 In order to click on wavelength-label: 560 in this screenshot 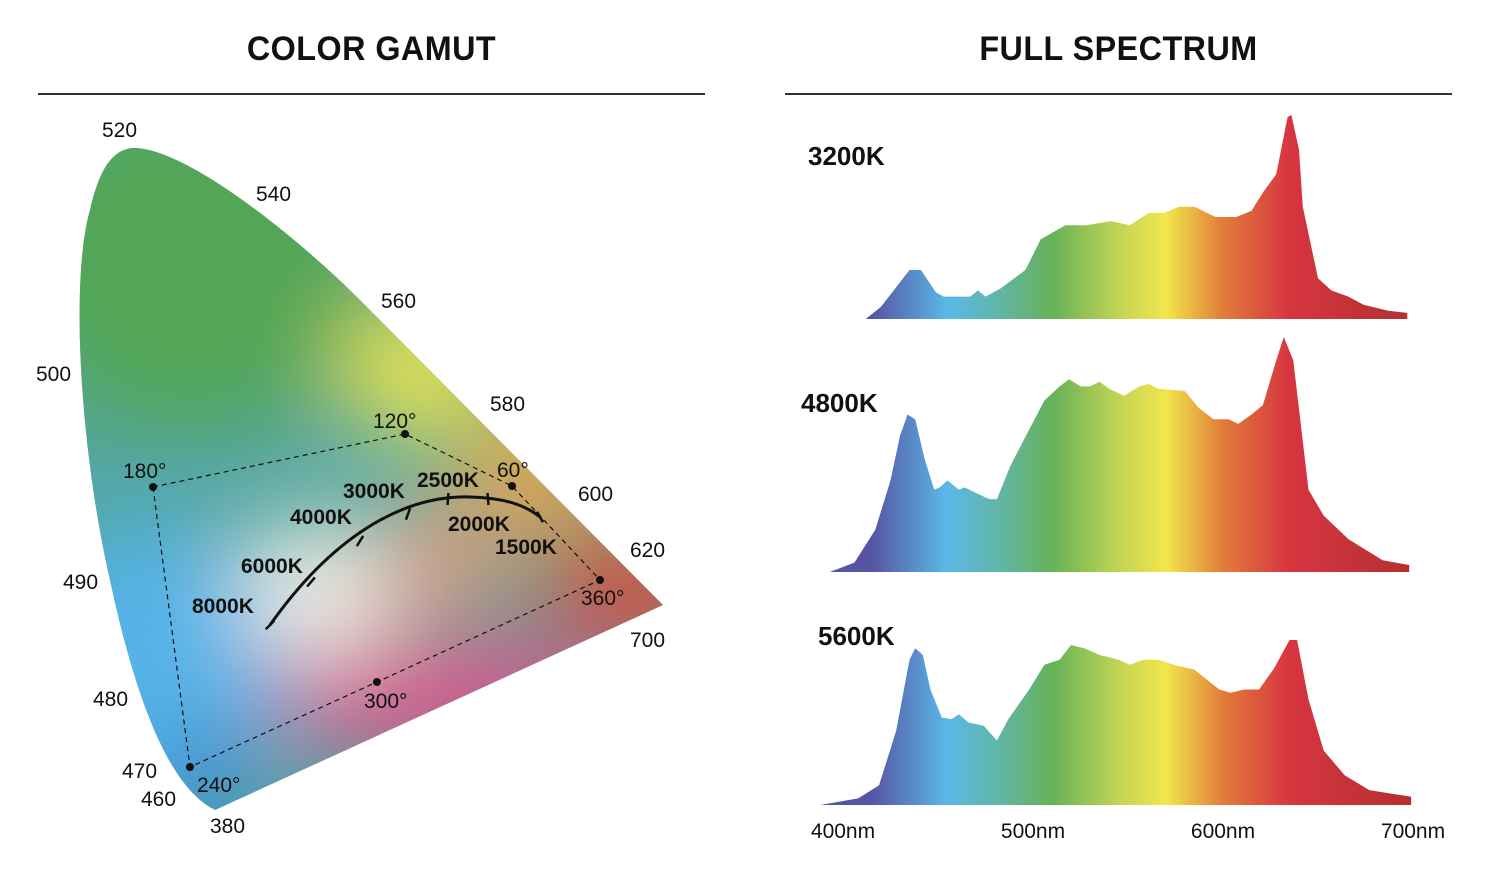, I will do `click(398, 301)`.